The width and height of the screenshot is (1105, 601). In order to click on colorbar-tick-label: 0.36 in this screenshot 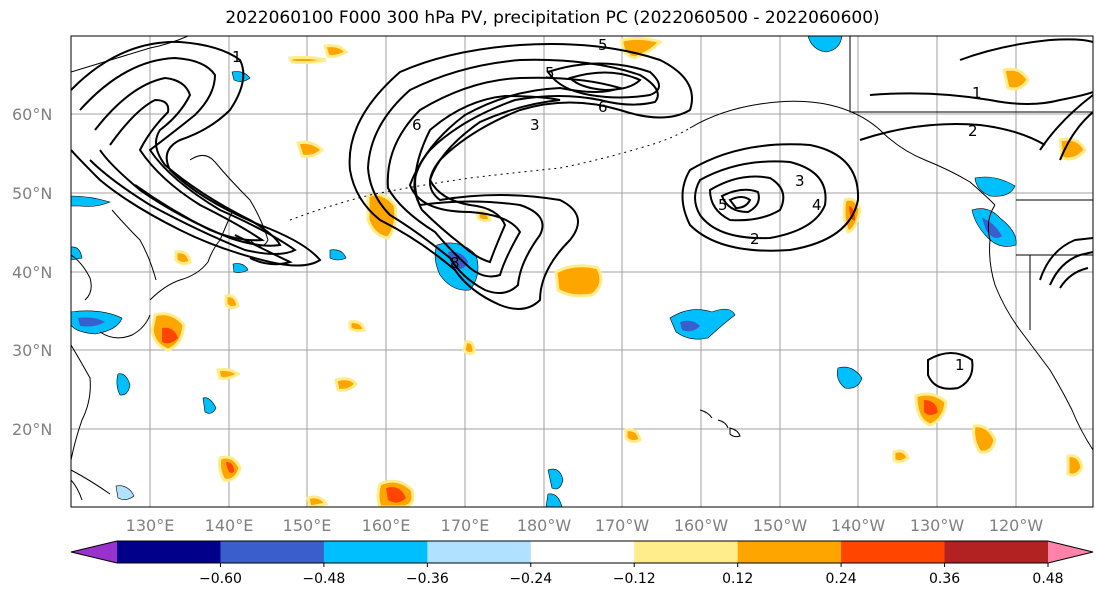, I will do `click(944, 579)`.